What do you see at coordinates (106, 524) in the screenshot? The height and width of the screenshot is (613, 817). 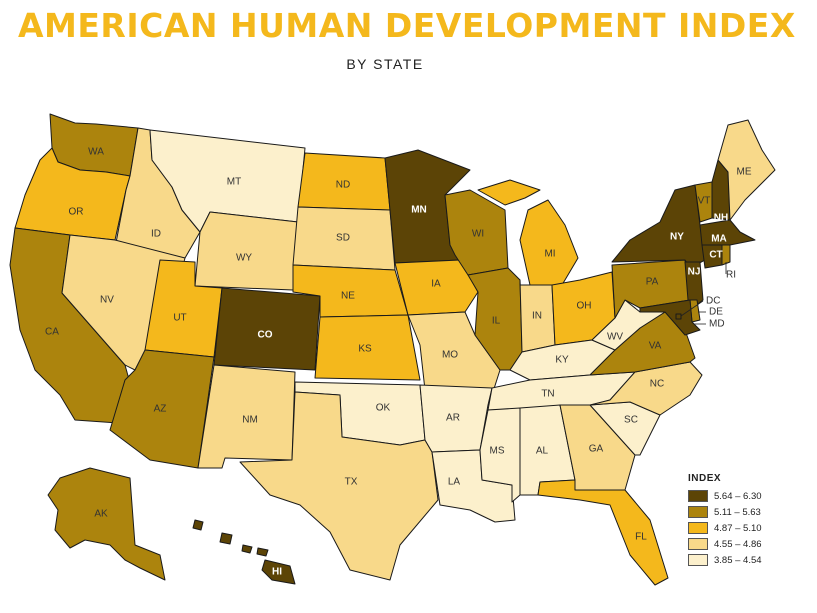 I see `state-AK` at bounding box center [106, 524].